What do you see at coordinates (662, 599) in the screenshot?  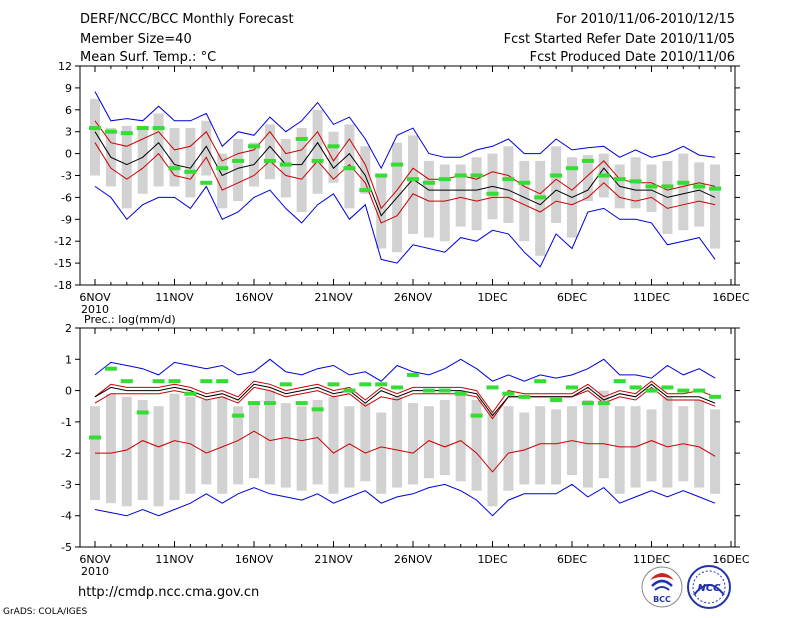 I see `bcc-logo-text: BCC` at bounding box center [662, 599].